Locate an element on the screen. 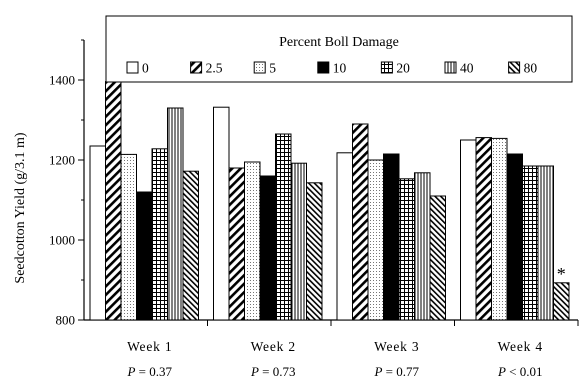 The height and width of the screenshot is (382, 579). y-tick-label: 800 is located at coordinates (66, 320).